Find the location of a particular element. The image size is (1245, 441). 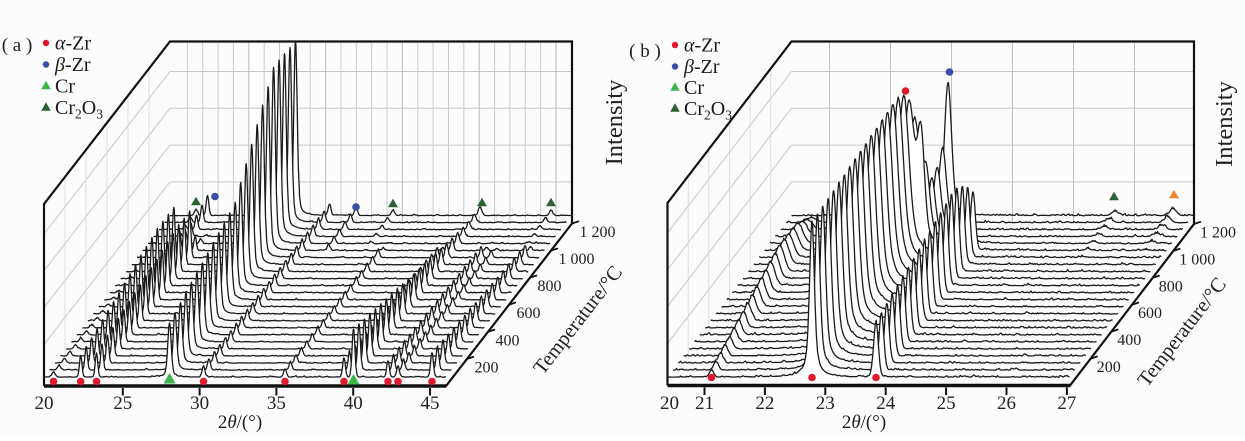

svg-text: 40 is located at coordinates (353, 403).